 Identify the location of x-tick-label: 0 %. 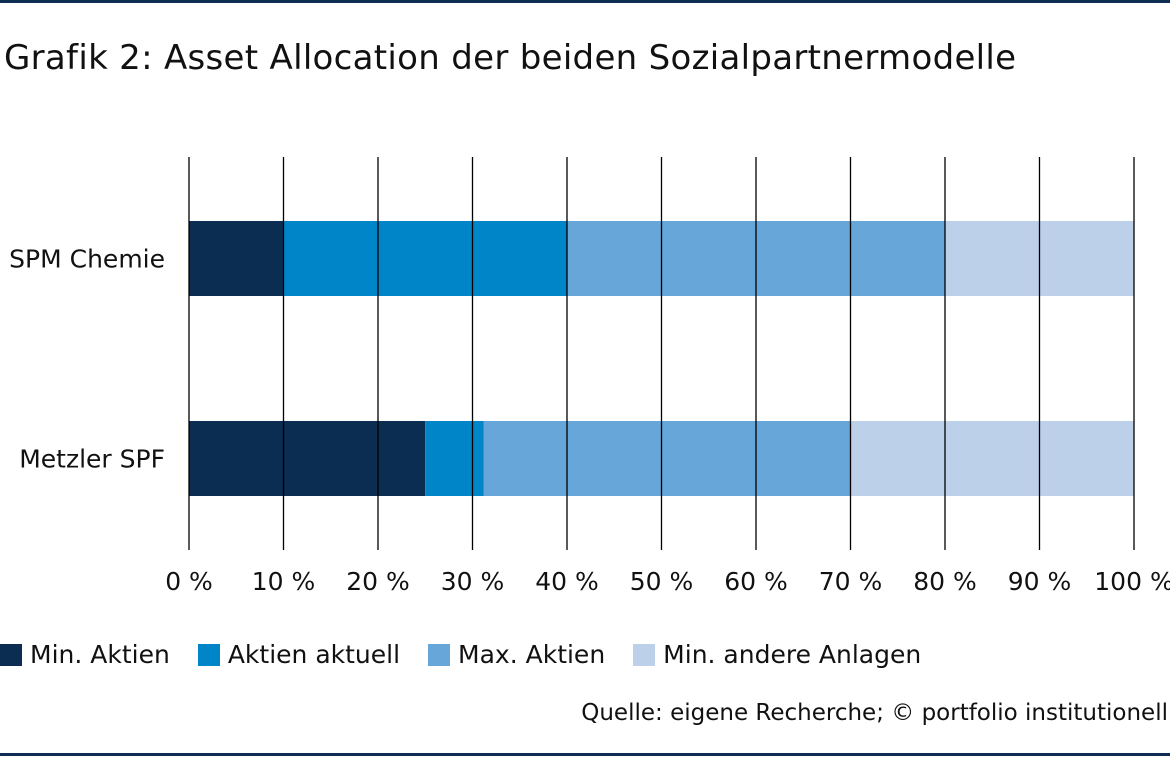
(189, 581).